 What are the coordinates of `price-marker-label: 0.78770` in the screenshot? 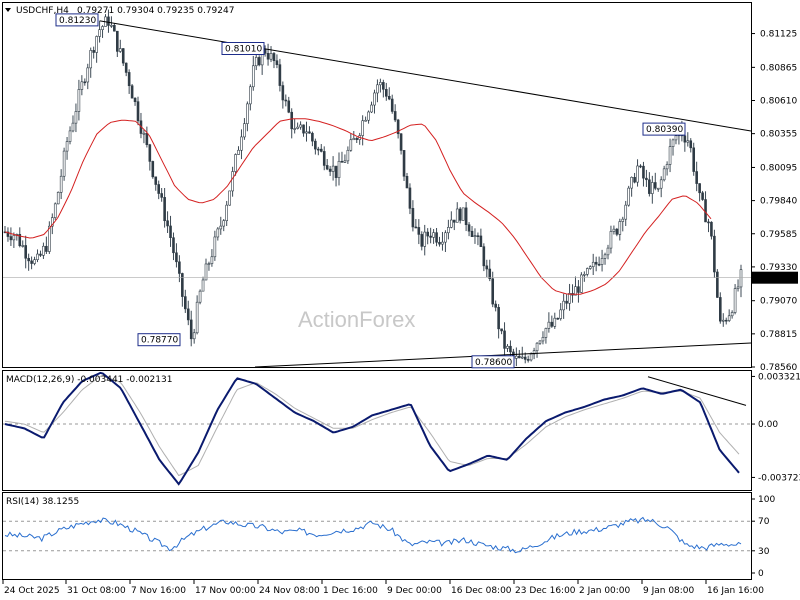 It's located at (159, 341).